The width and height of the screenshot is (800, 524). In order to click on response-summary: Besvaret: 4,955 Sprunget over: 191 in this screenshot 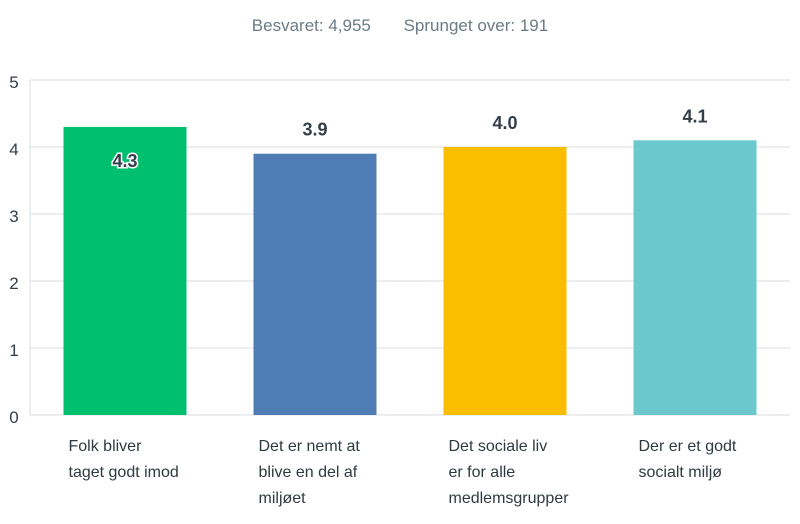, I will do `click(400, 26)`.